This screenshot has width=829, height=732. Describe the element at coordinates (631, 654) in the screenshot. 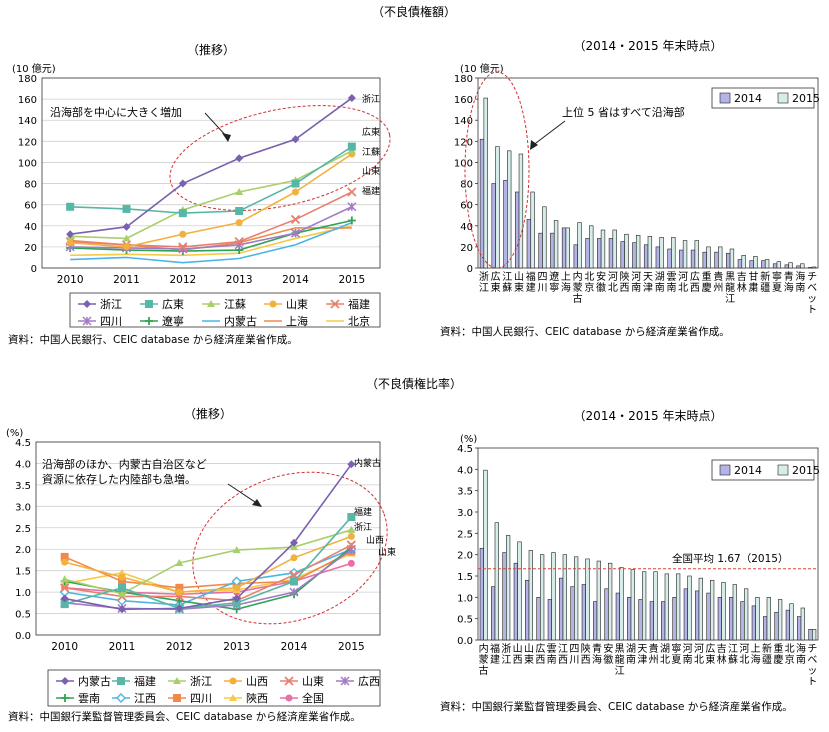

I see `x-category-label: 湖南` at that location.